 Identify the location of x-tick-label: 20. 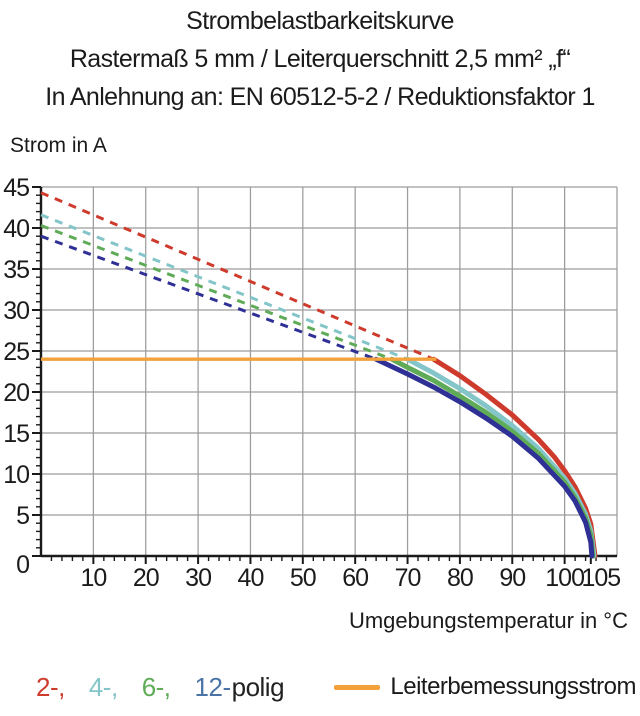
(146, 578).